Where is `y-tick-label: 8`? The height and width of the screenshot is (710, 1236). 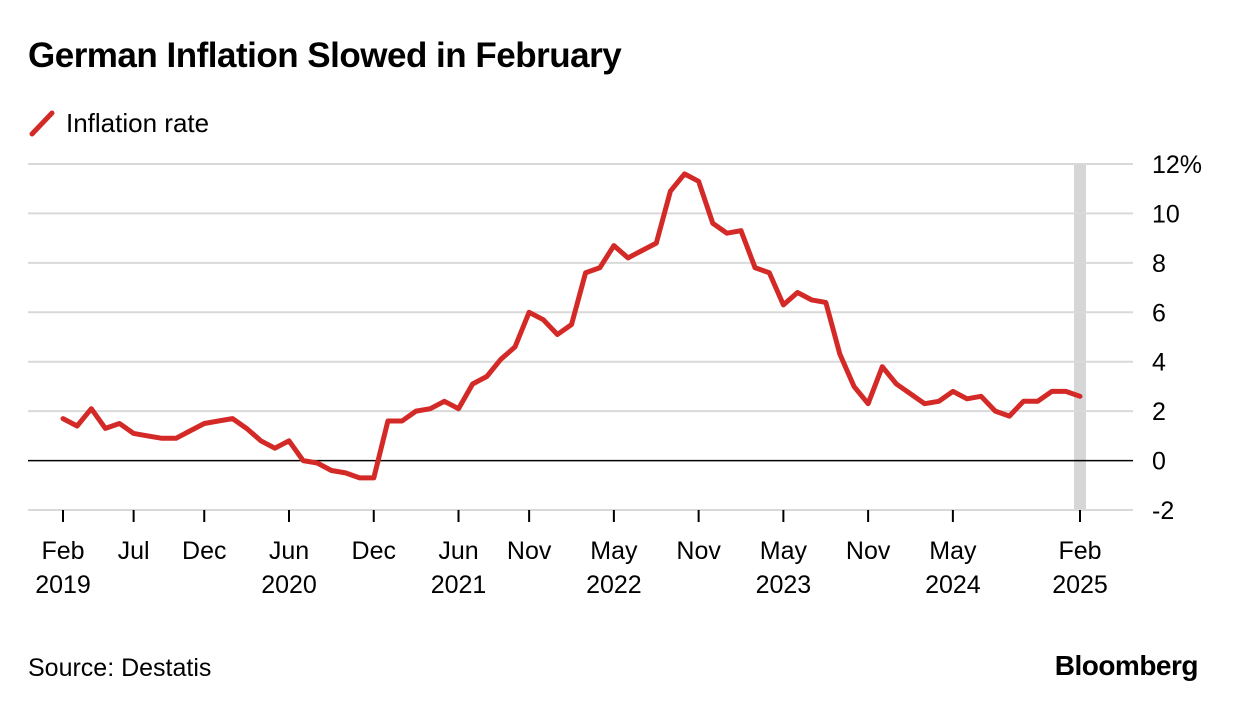 y-tick-label: 8 is located at coordinates (1159, 264).